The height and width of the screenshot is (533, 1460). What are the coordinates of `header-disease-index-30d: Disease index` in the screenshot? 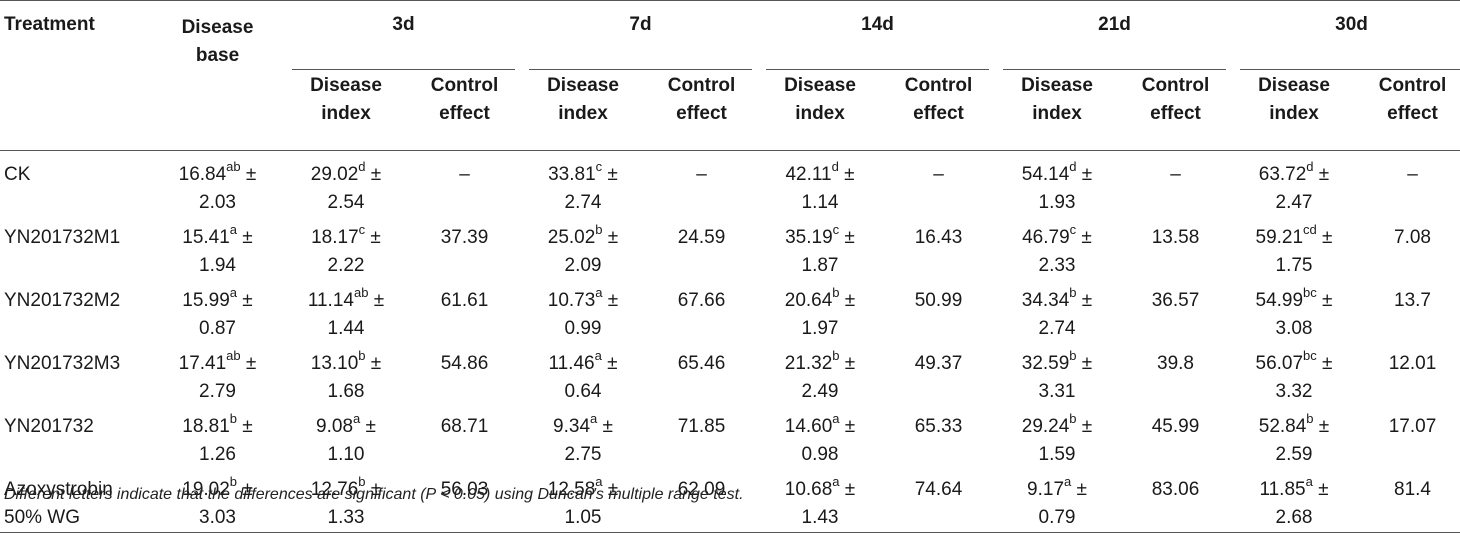 It's located at (1294, 110).